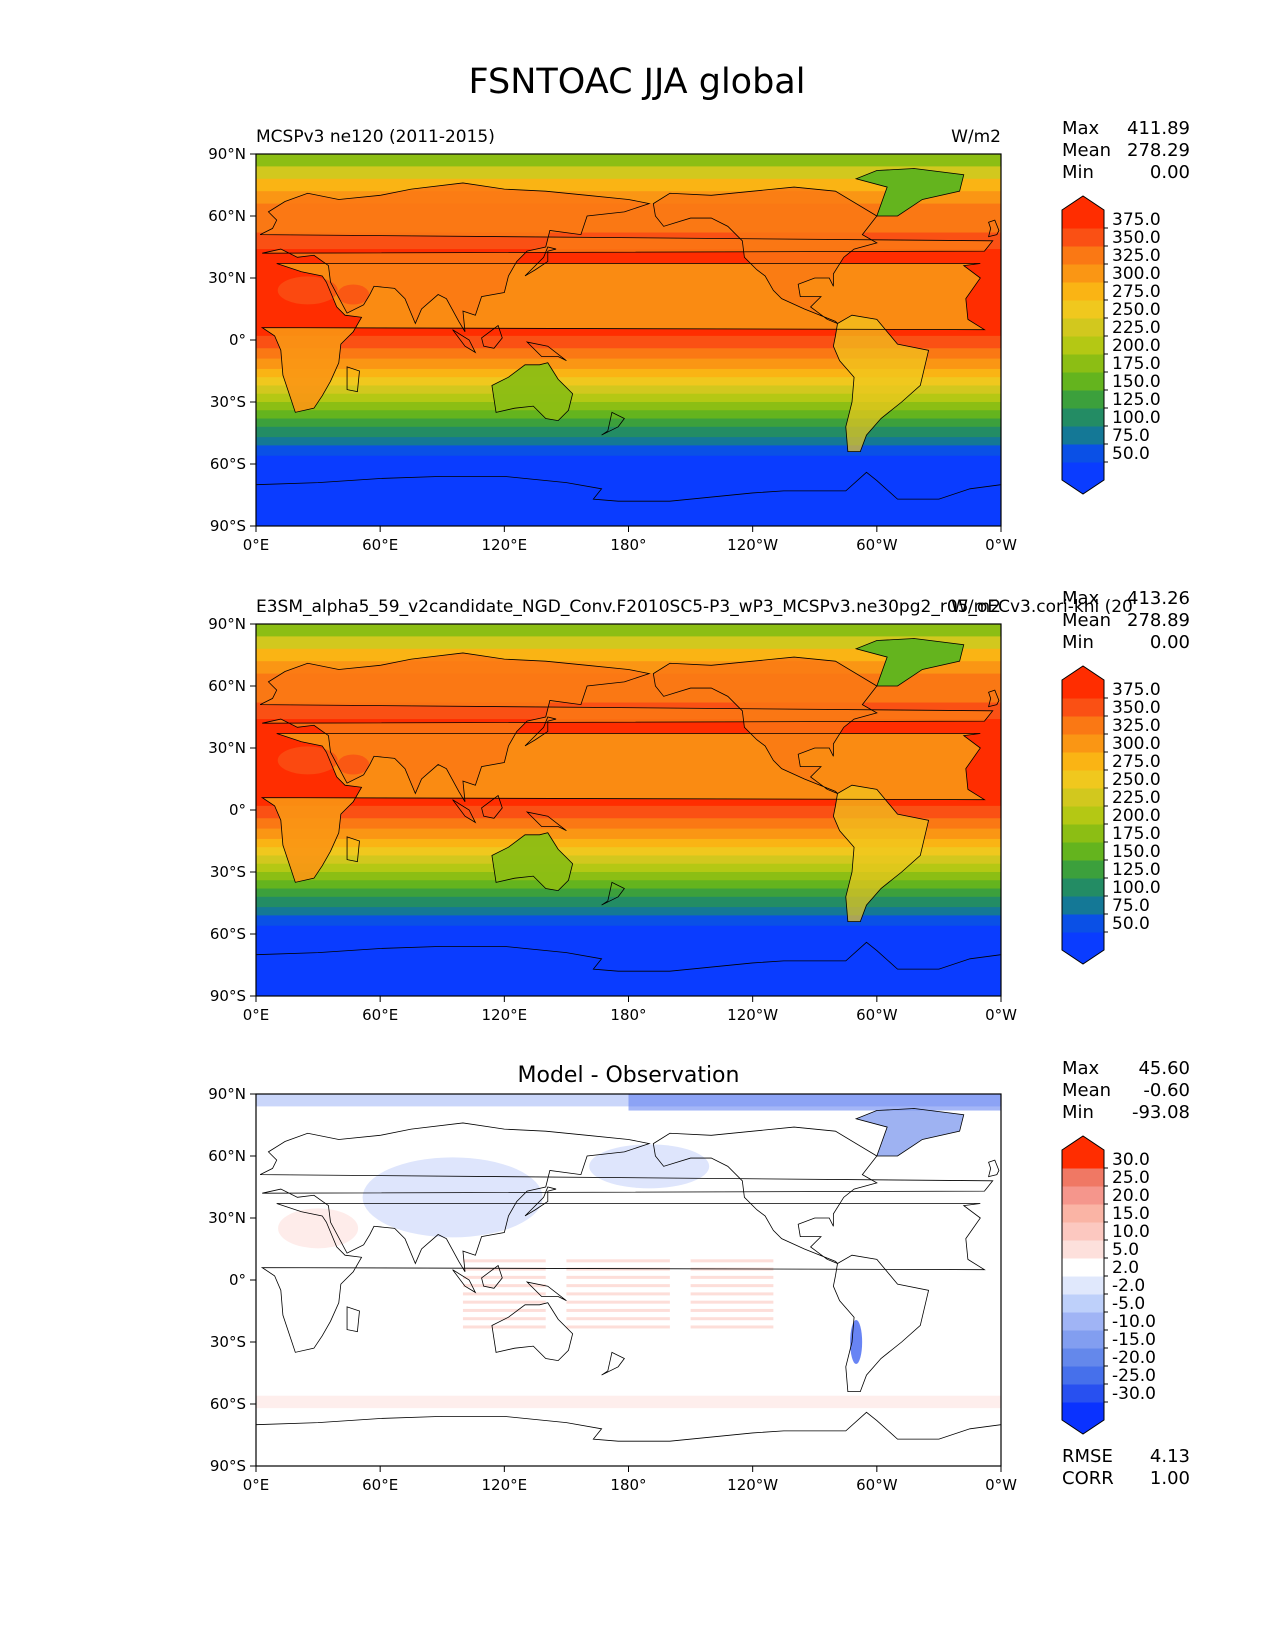  I want to click on stat-value: -0.60, so click(1166, 1090).